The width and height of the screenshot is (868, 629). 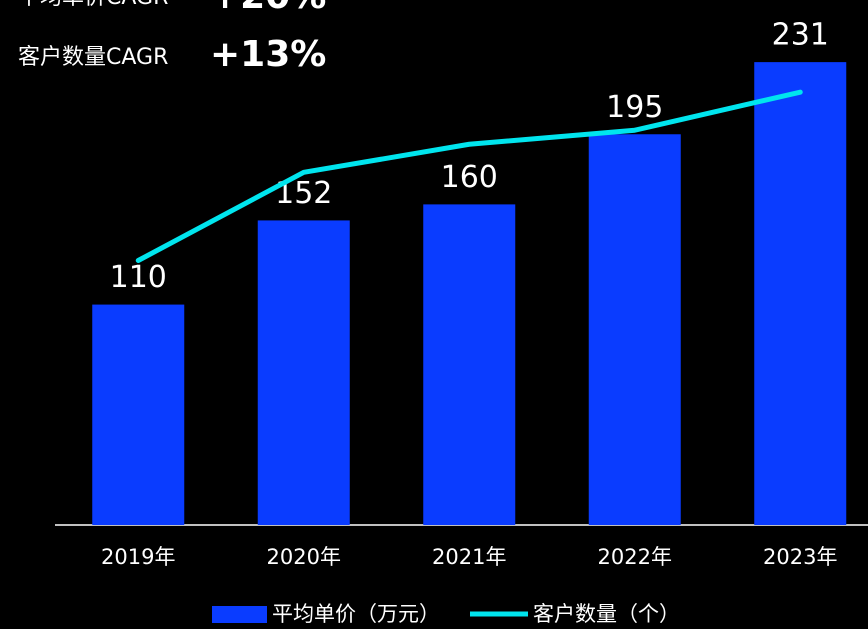 I want to click on data-label: 160, so click(x=469, y=177).